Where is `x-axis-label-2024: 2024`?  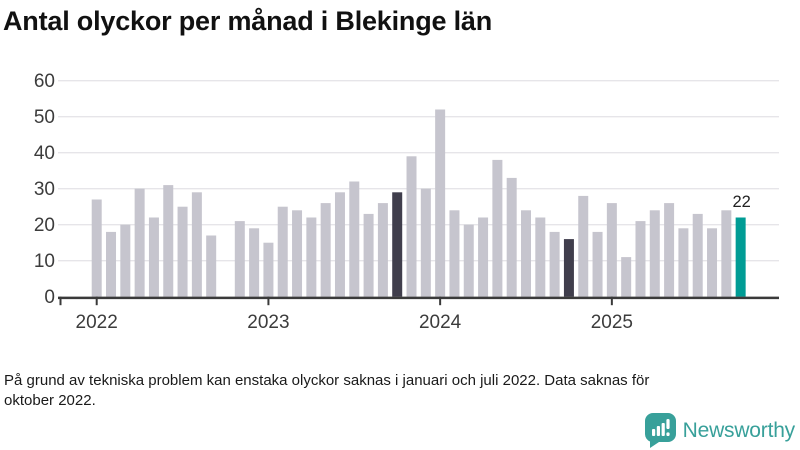 x-axis-label-2024: 2024 is located at coordinates (440, 322).